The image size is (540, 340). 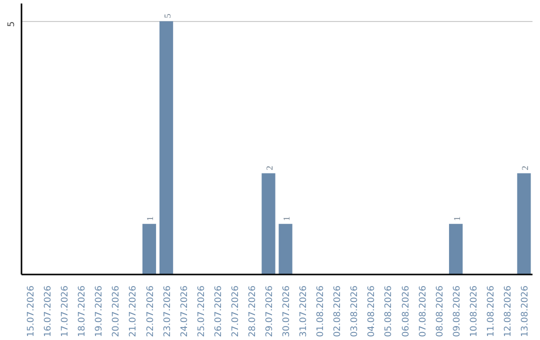 What do you see at coordinates (406, 311) in the screenshot?
I see `x-tick-label: 06.08.2026` at bounding box center [406, 311].